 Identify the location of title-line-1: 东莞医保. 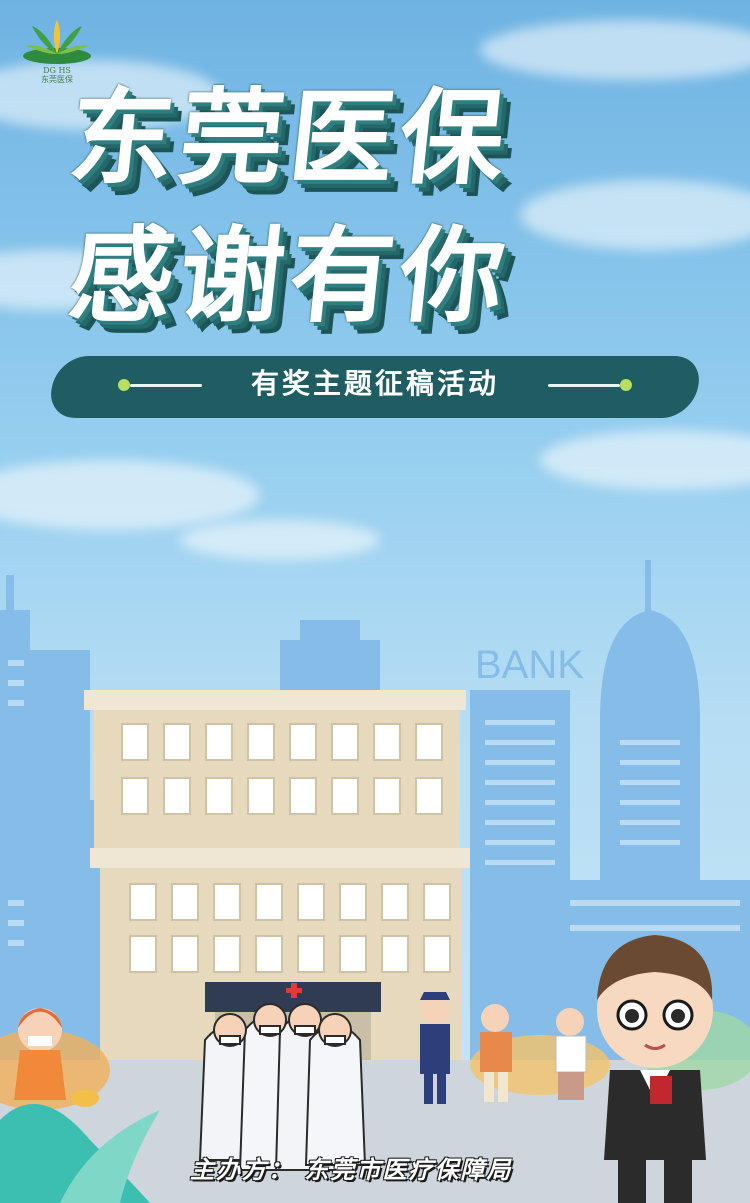
(290, 138).